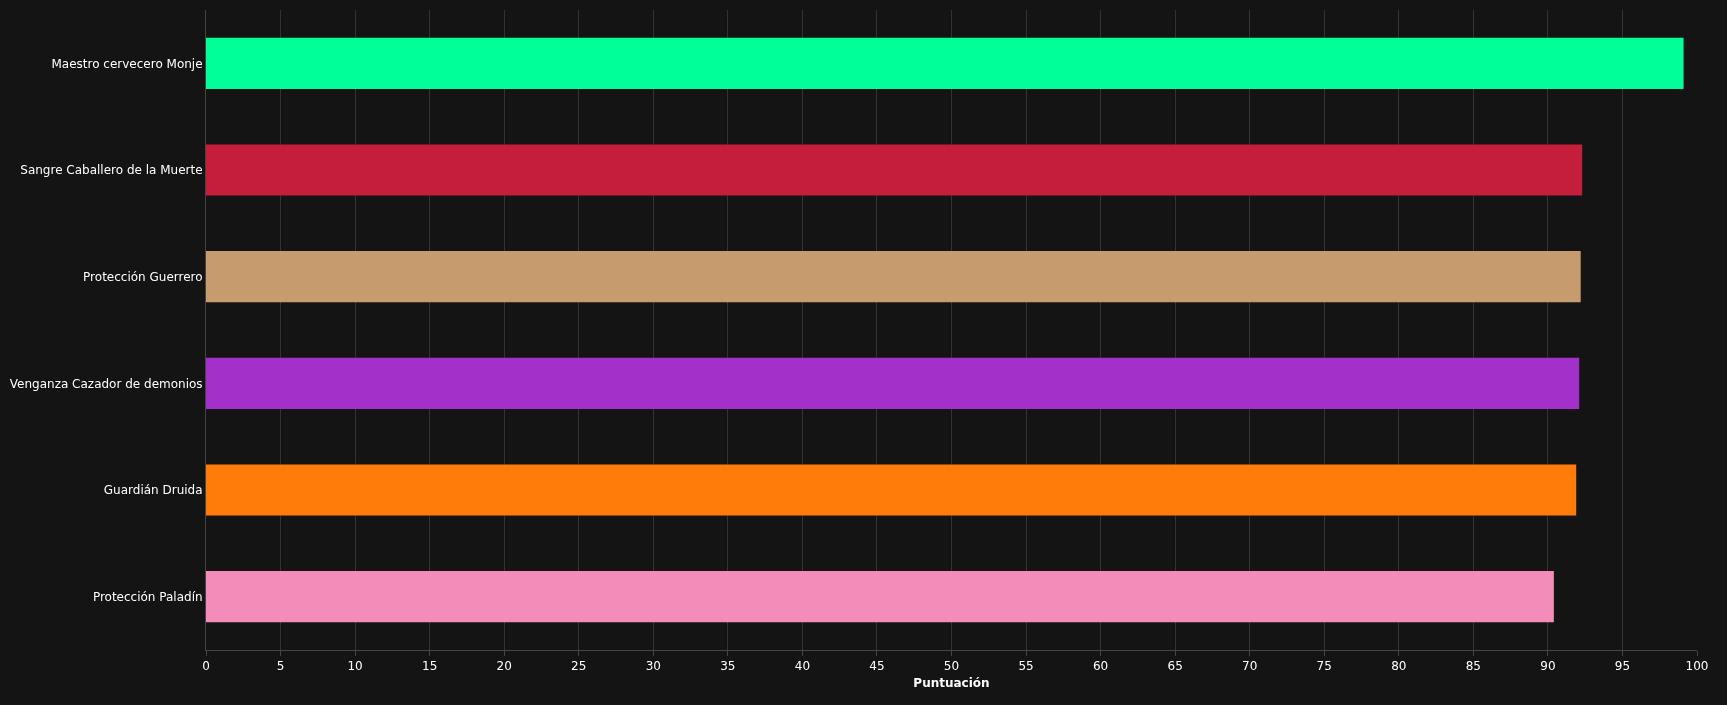 Image resolution: width=1727 pixels, height=705 pixels. What do you see at coordinates (1622, 666) in the screenshot?
I see `x-tick-label: 95` at bounding box center [1622, 666].